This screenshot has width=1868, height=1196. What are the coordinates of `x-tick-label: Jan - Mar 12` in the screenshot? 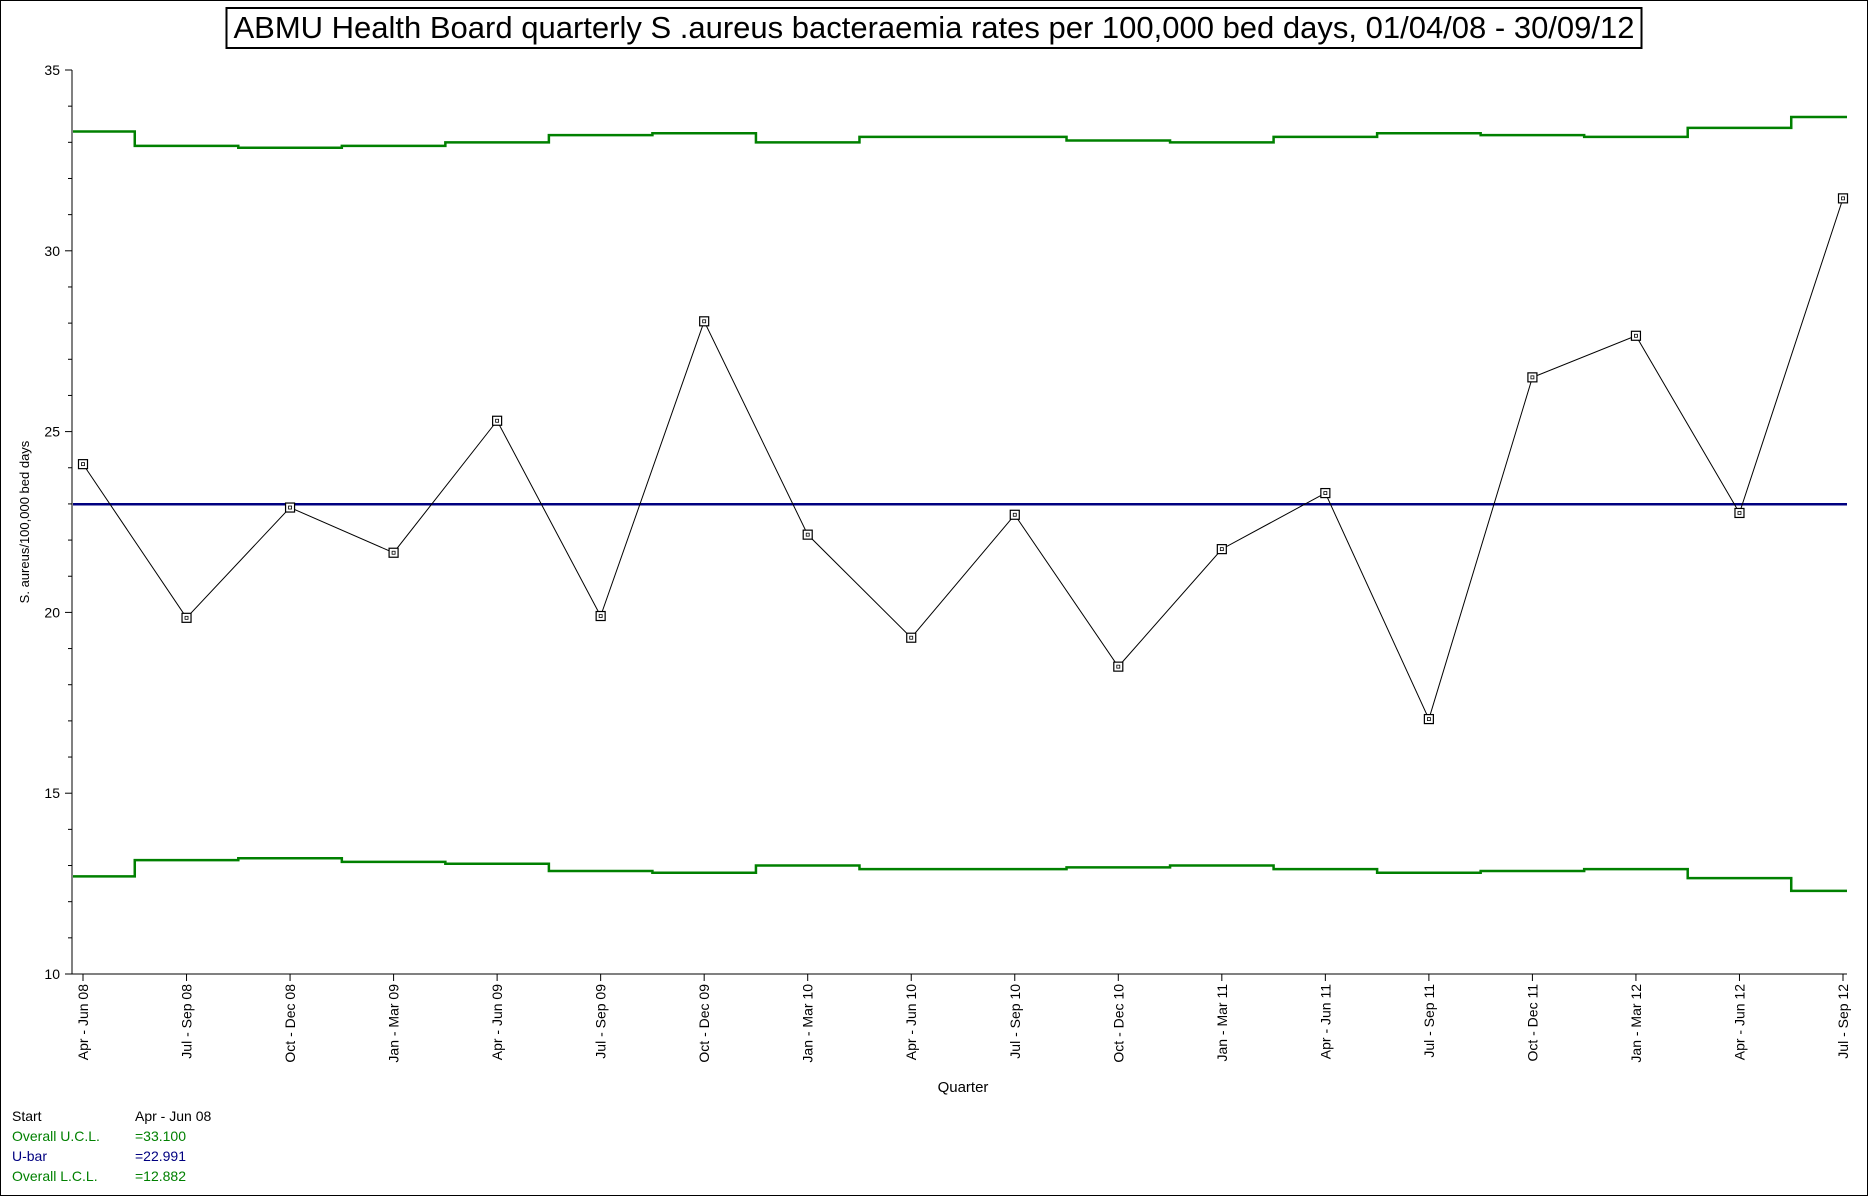 It's located at (1636, 1023).